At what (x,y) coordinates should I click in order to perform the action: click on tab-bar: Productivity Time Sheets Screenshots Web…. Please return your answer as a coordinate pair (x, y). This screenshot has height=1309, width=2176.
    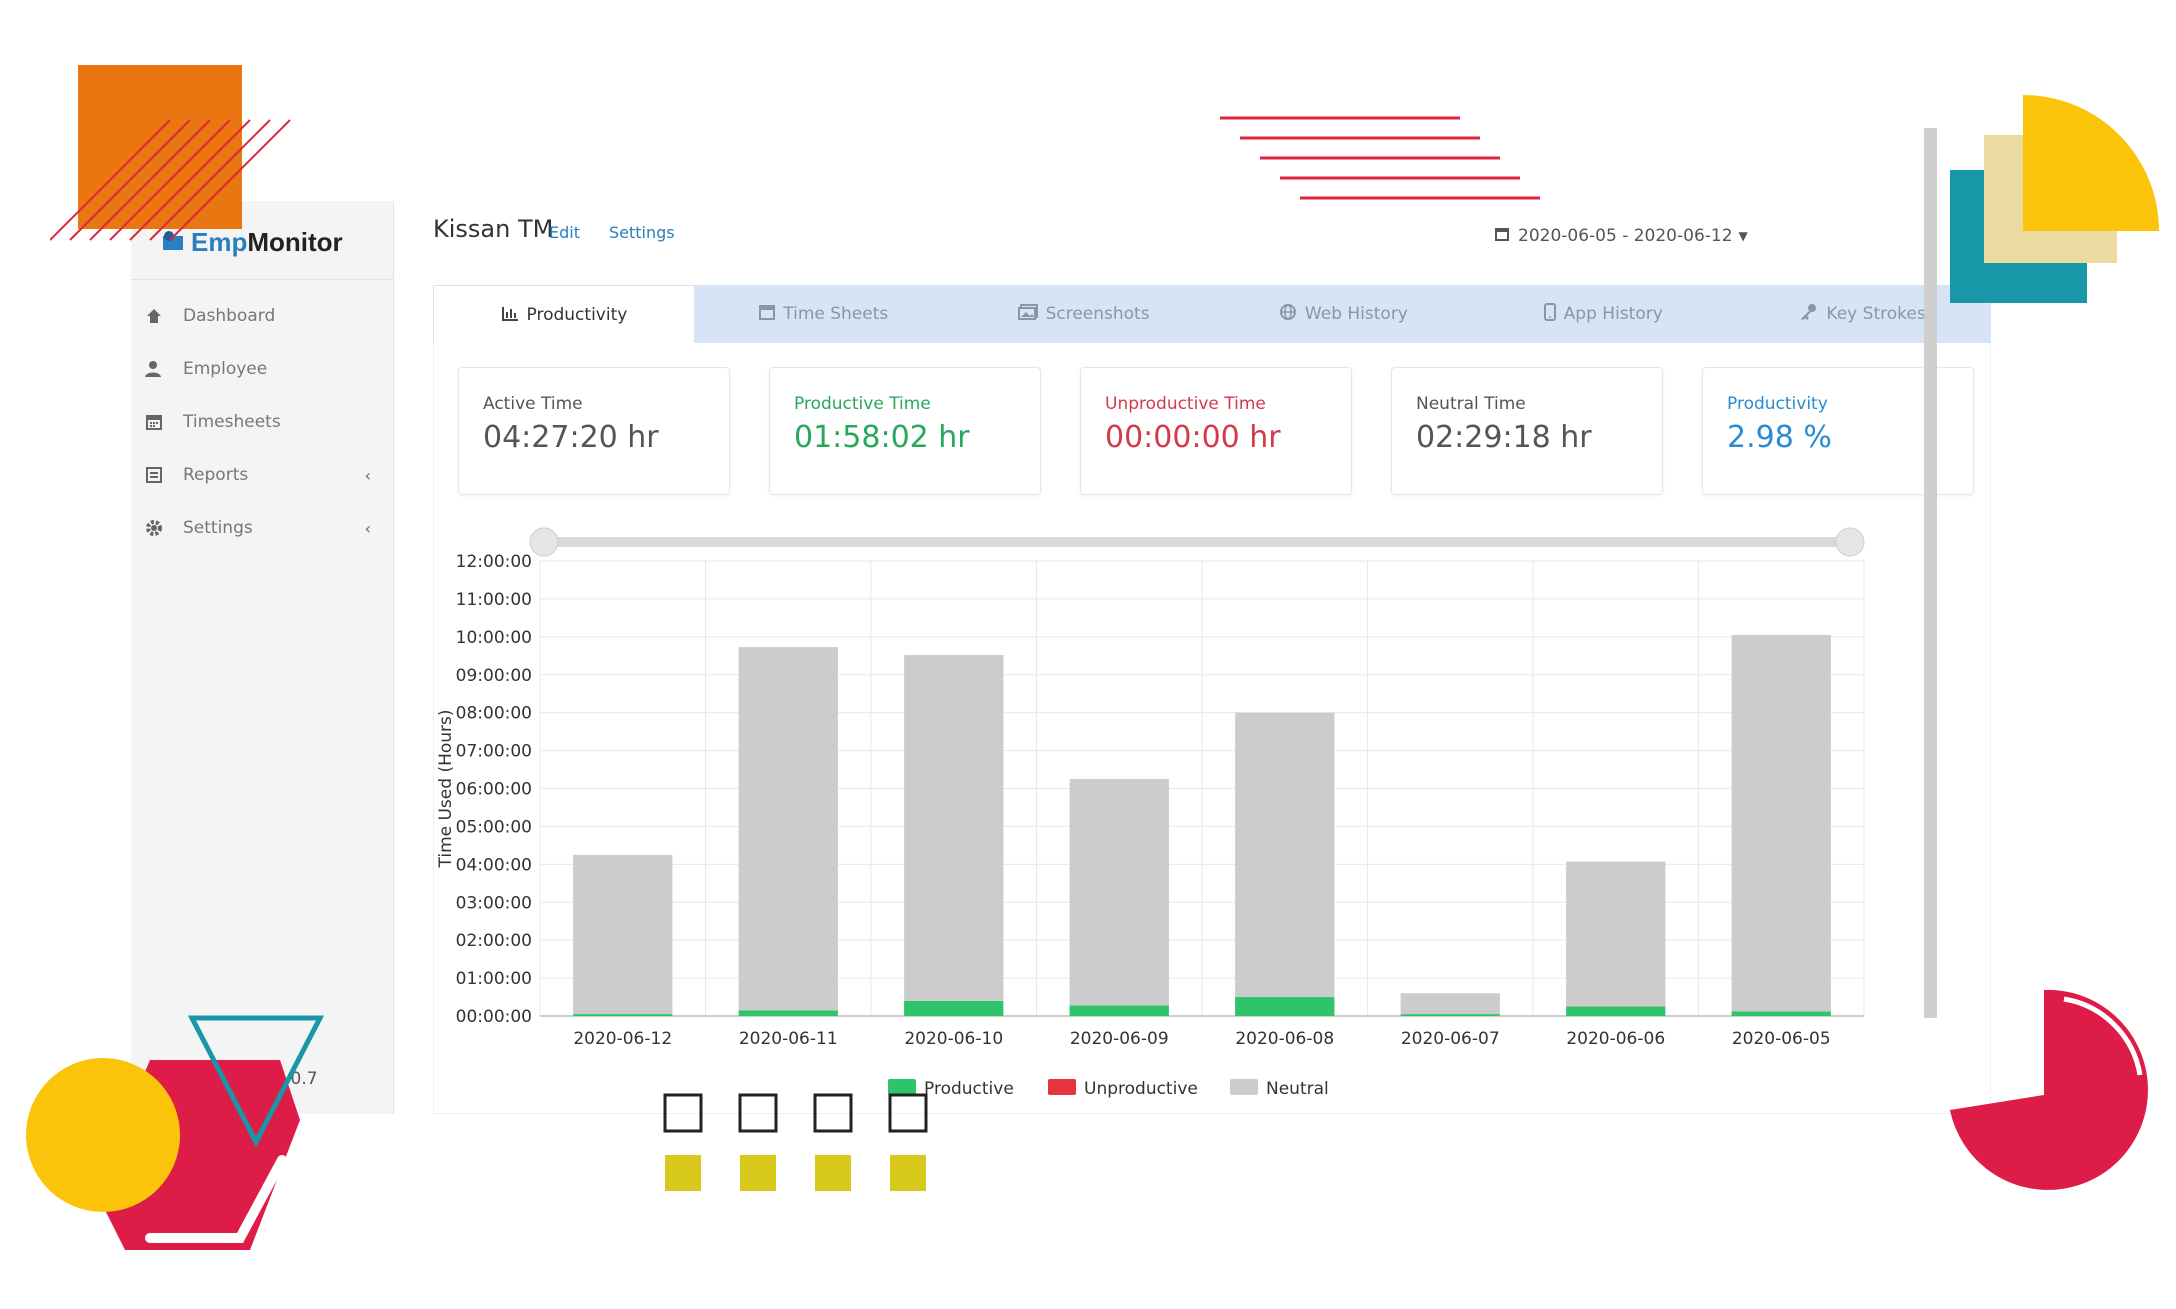
    Looking at the image, I should click on (1212, 314).